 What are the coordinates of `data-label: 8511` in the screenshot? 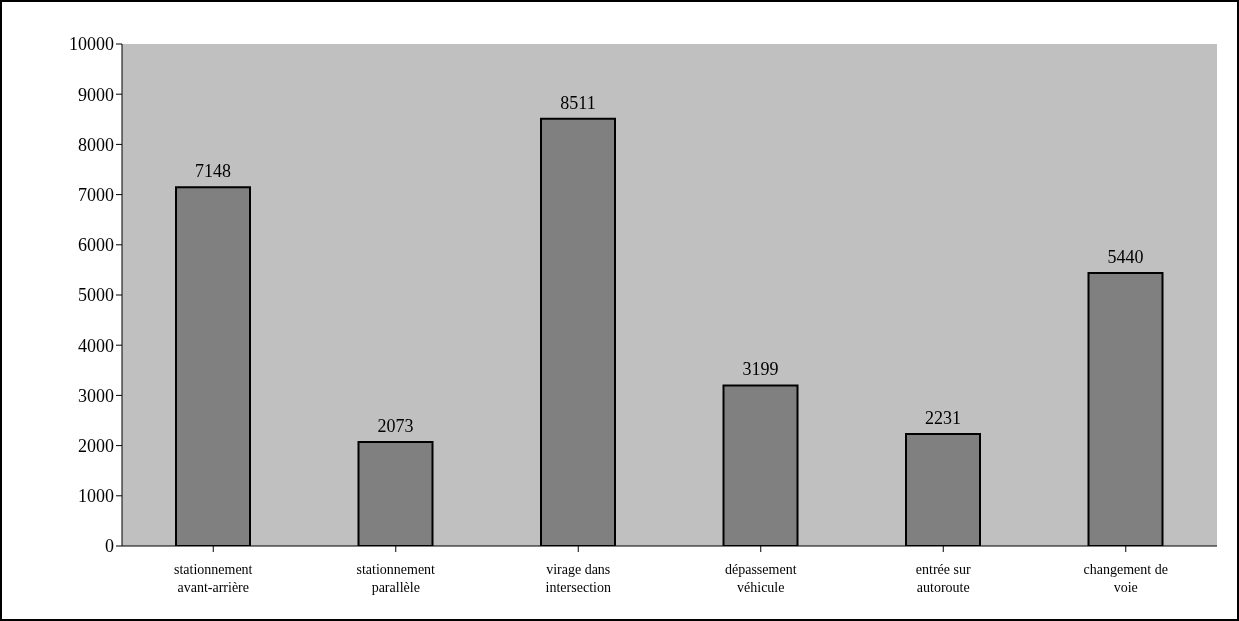 It's located at (578, 102).